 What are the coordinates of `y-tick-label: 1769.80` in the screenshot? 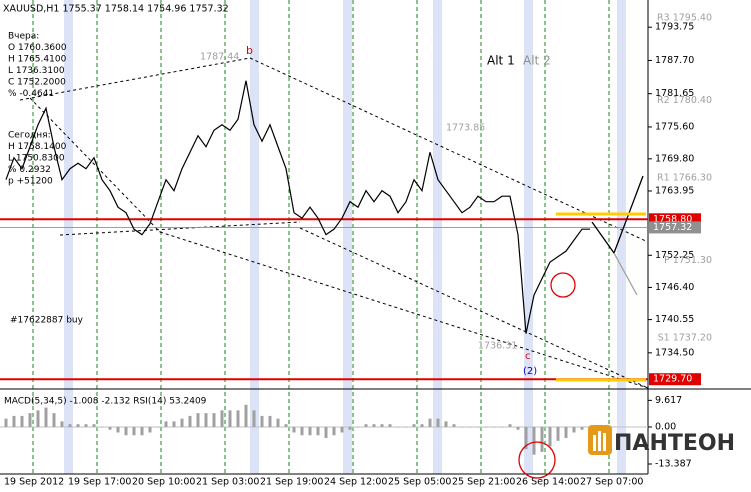 It's located at (674, 158).